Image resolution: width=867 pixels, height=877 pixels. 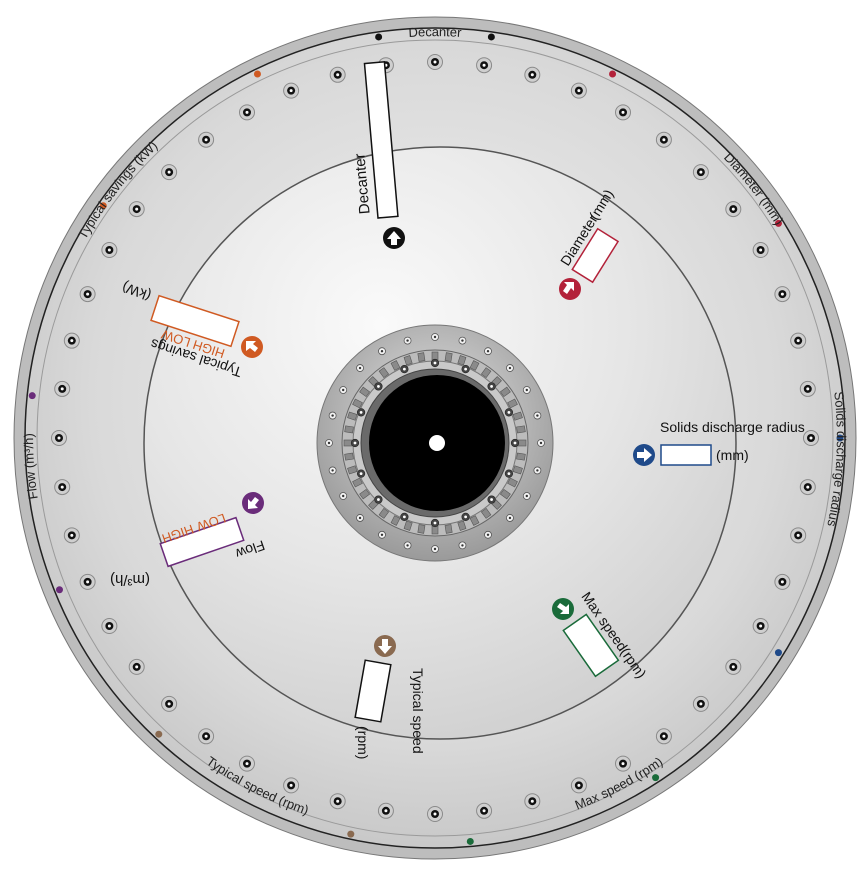 I want to click on typical-speed-slot, so click(x=373, y=691).